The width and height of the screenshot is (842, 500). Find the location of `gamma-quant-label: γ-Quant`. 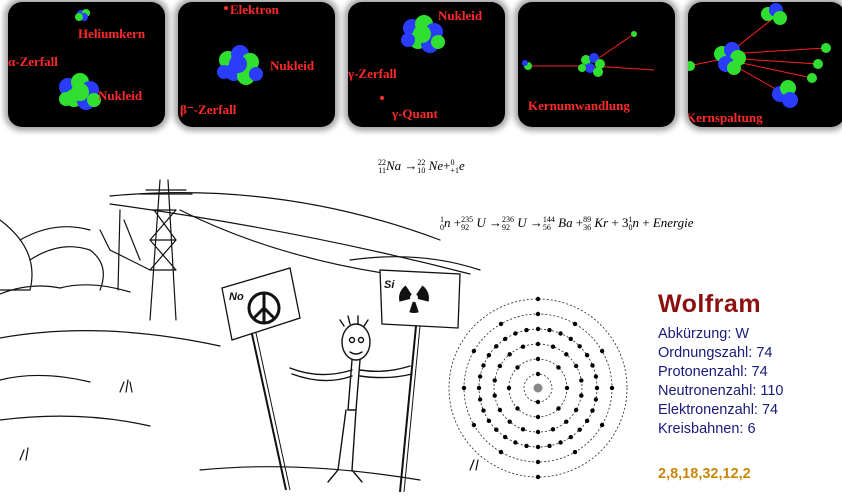

gamma-quant-label: γ-Quant is located at coordinates (415, 113).